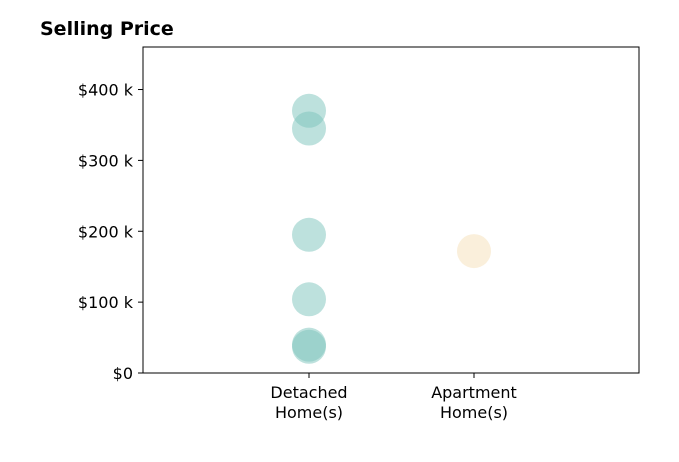  What do you see at coordinates (106, 90) in the screenshot?
I see `y-tick-label: $400 k` at bounding box center [106, 90].